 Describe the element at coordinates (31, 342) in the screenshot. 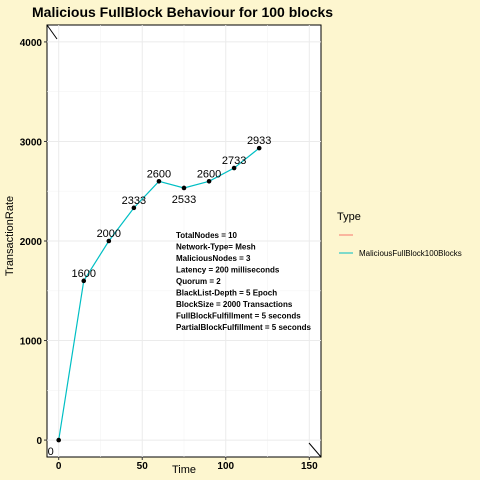

I see `y-tick-label: 1000` at that location.